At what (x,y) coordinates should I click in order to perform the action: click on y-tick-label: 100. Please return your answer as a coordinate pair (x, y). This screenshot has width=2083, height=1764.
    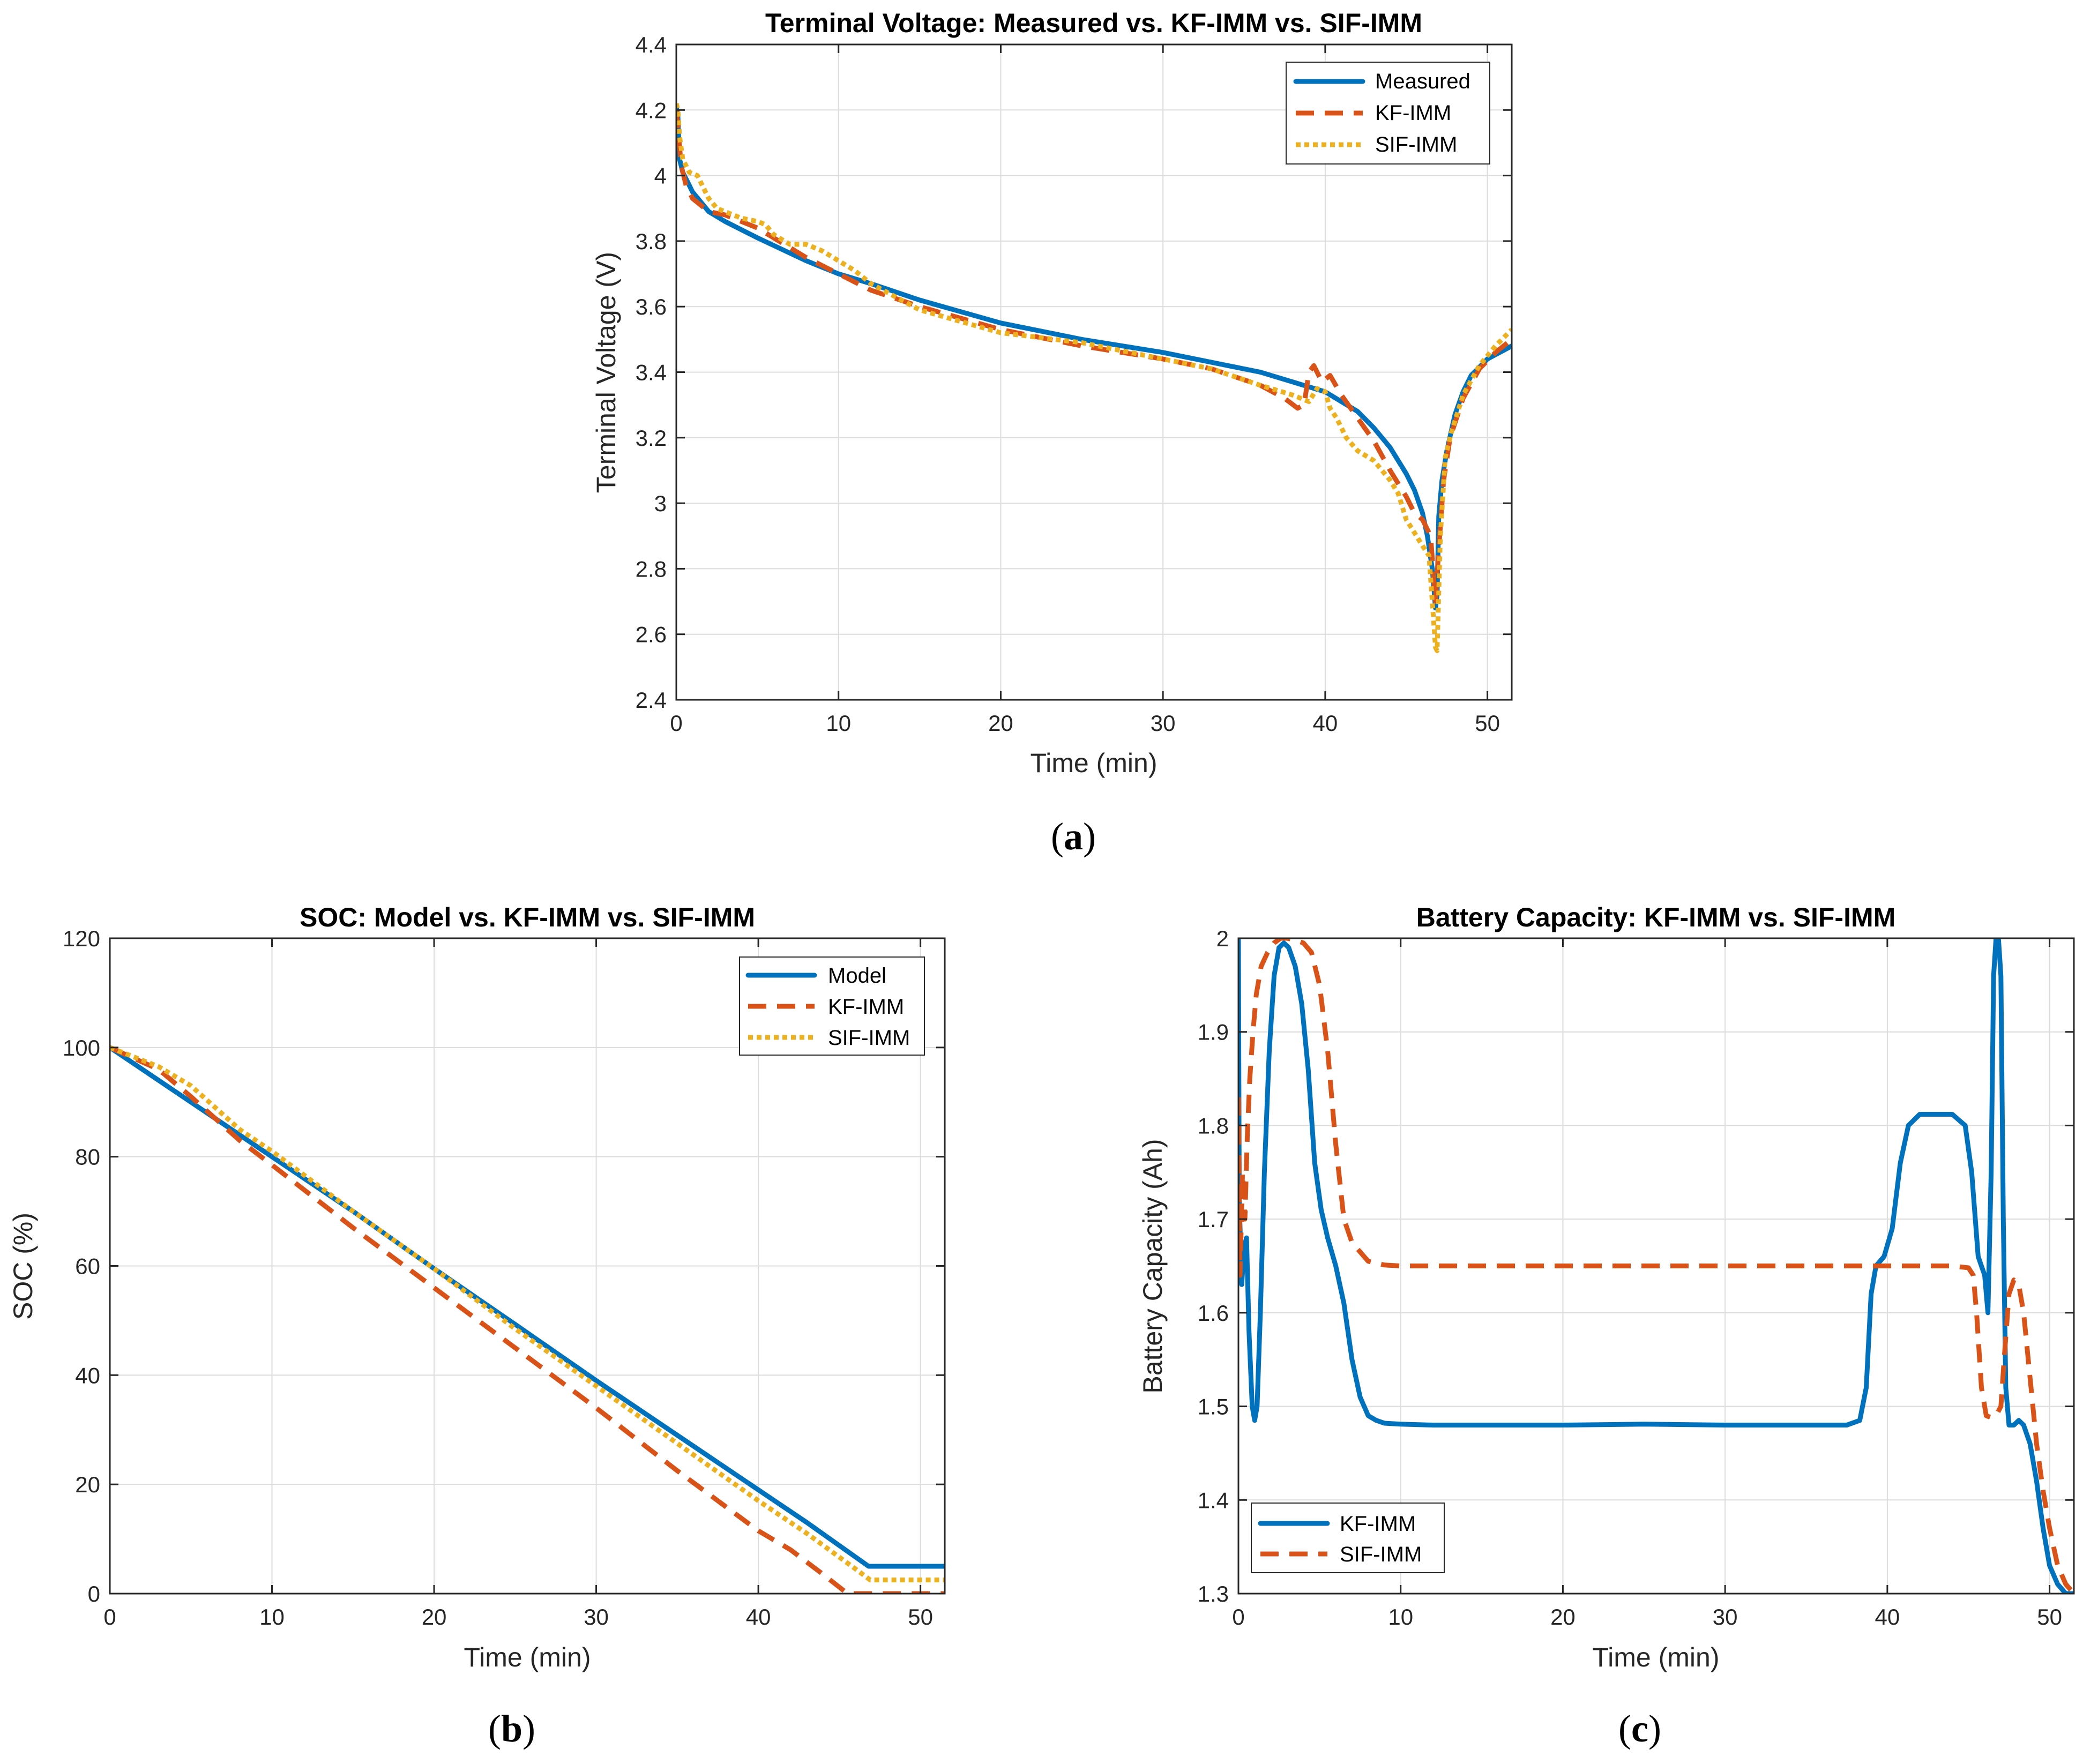
    Looking at the image, I should click on (82, 1047).